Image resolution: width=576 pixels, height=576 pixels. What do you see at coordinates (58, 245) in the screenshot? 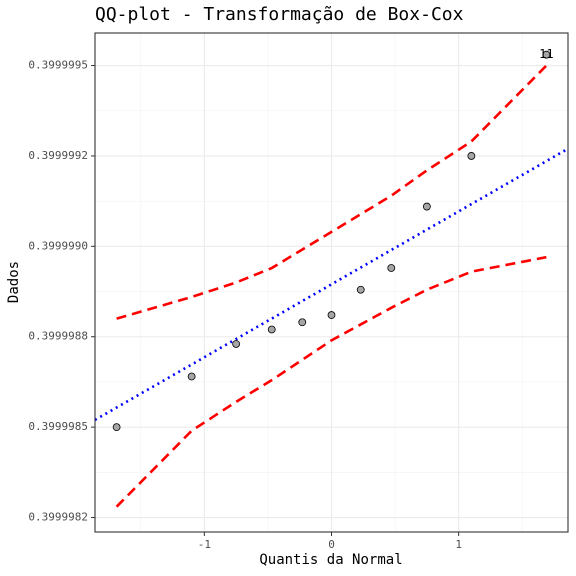
I see `y-tick-label: 0.3999990` at bounding box center [58, 245].